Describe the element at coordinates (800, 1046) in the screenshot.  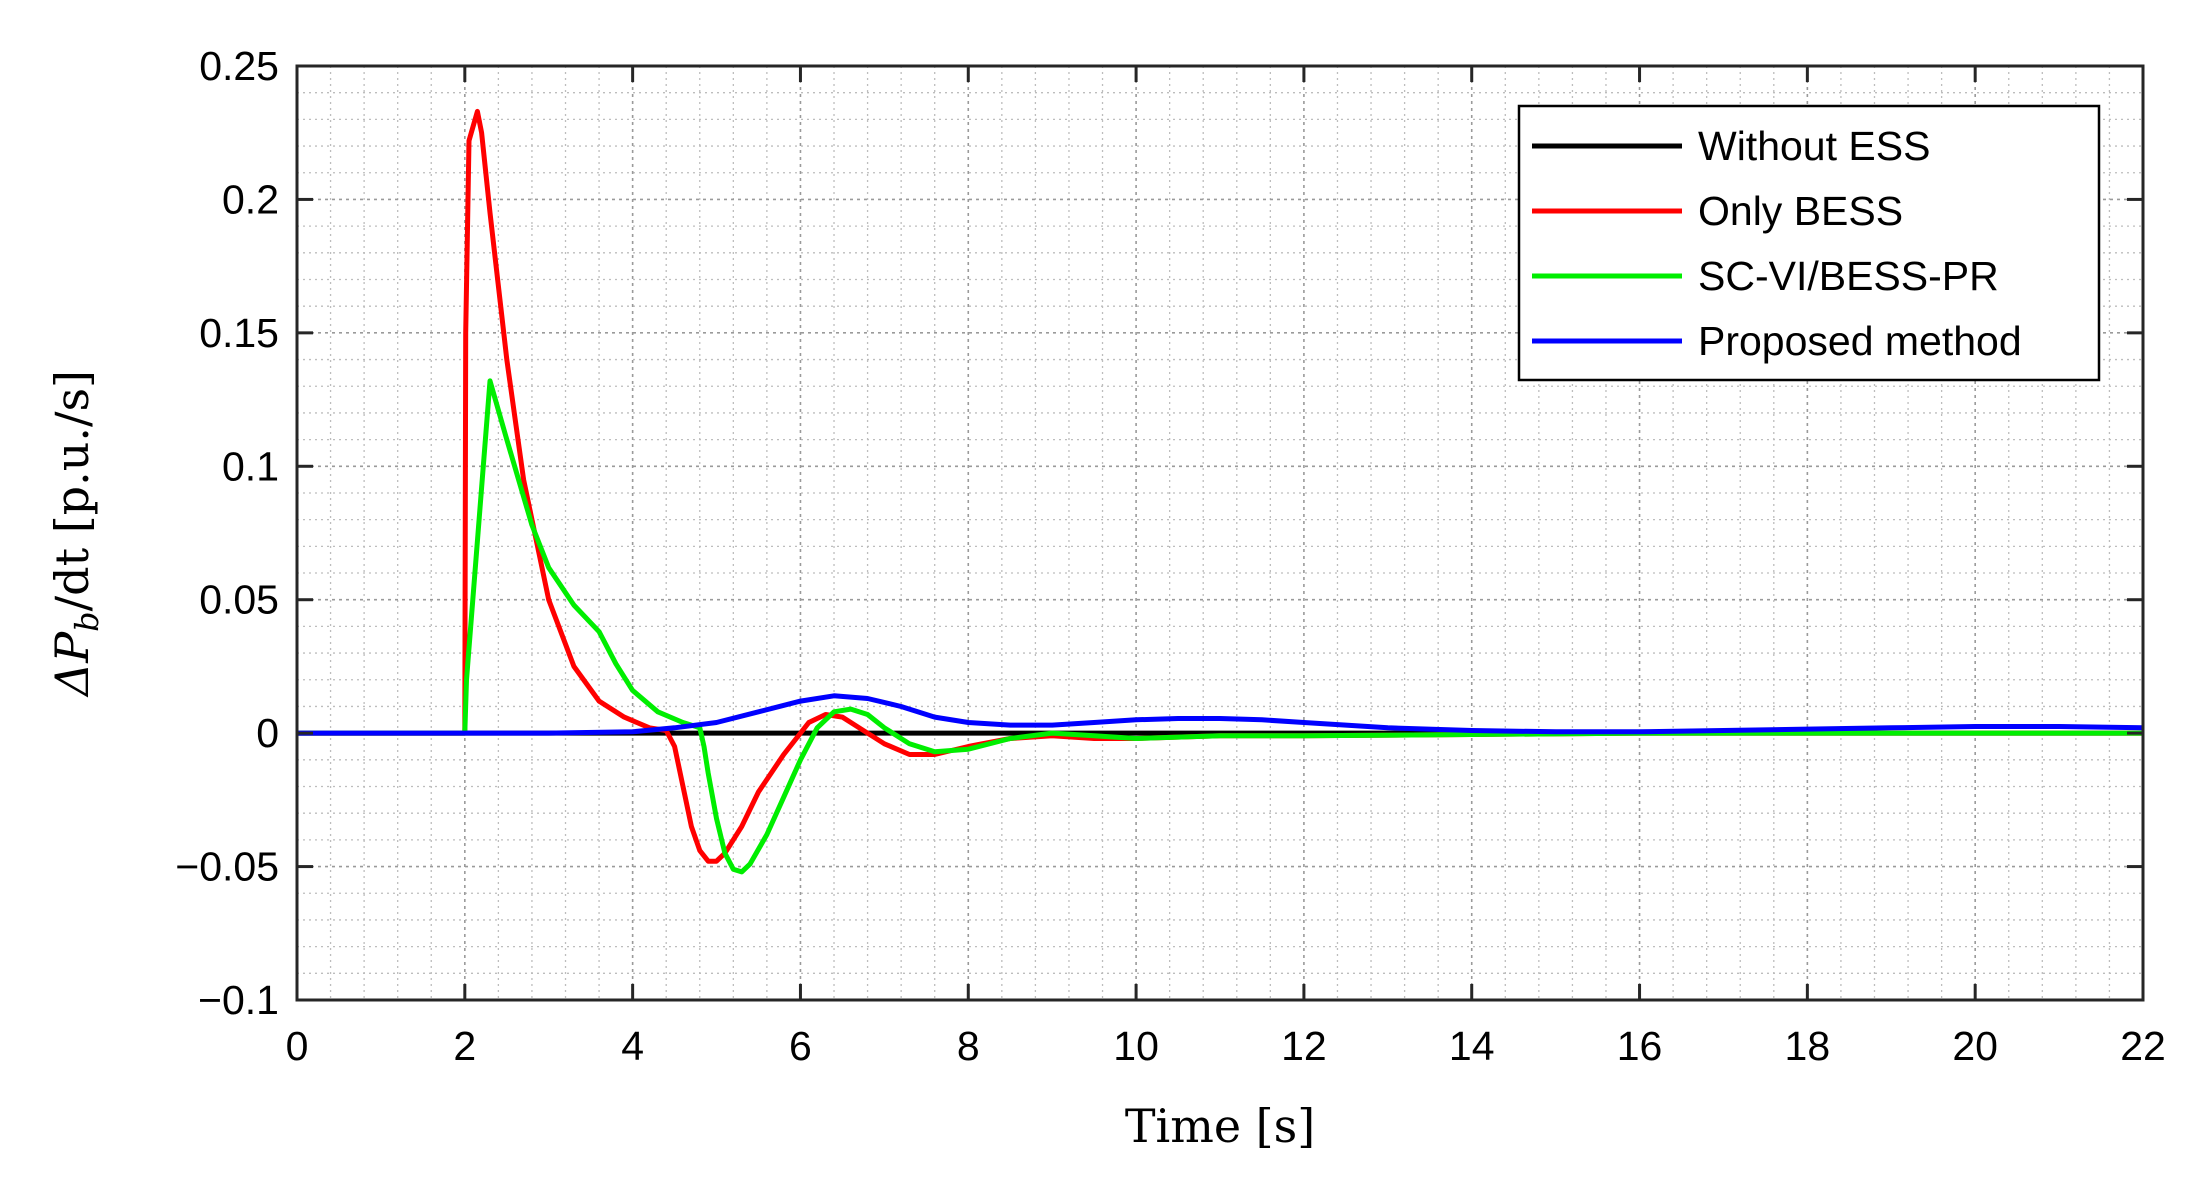
I see `x-tick-label: 6` at that location.